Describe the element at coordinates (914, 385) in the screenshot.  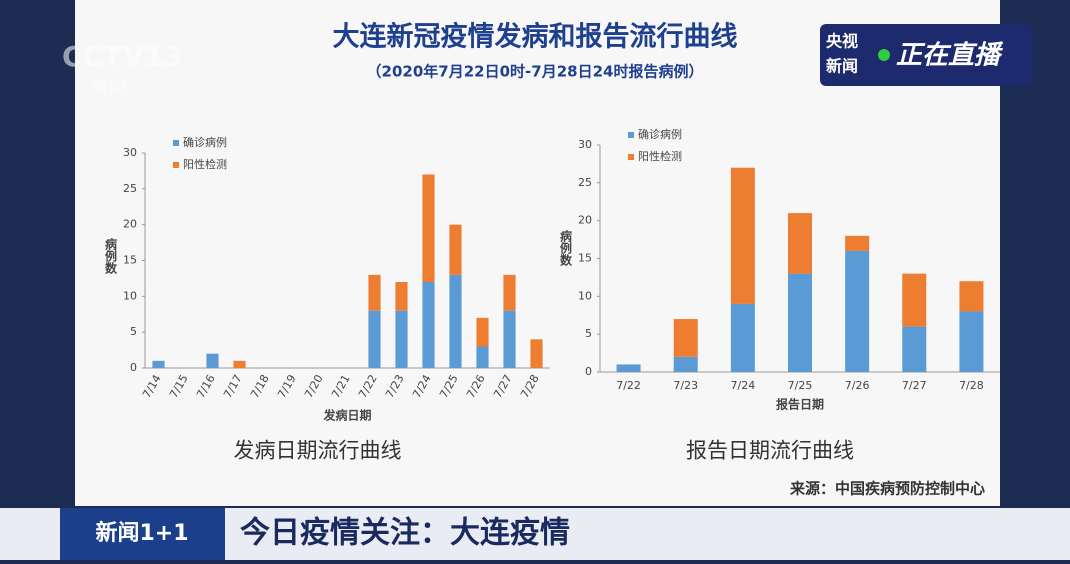
I see `x-tick-label: 7/27` at that location.